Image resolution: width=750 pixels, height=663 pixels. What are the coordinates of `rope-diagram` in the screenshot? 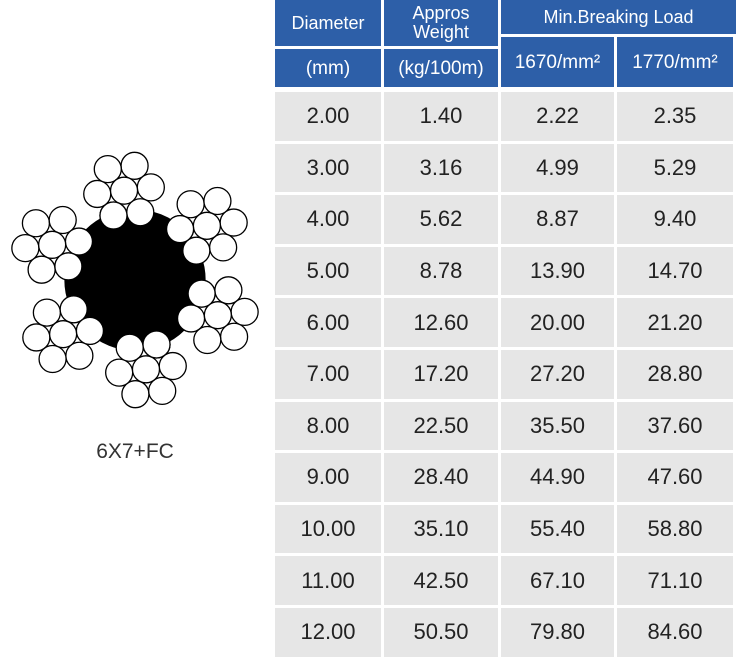 It's located at (135, 280).